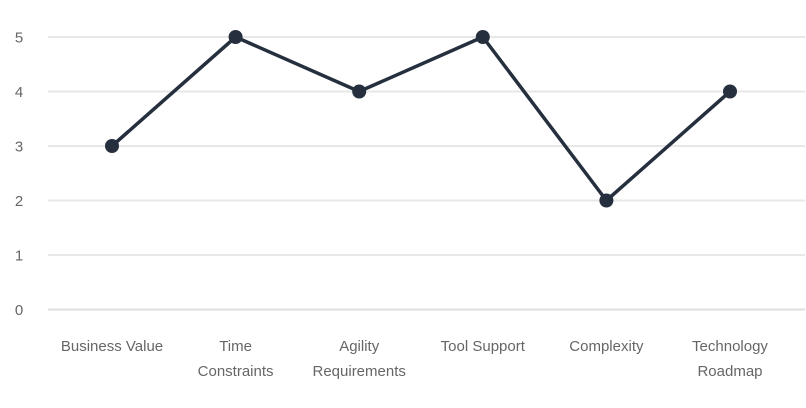 This screenshot has width=806, height=408. Describe the element at coordinates (606, 346) in the screenshot. I see `x-axis-label: Complexity` at that location.